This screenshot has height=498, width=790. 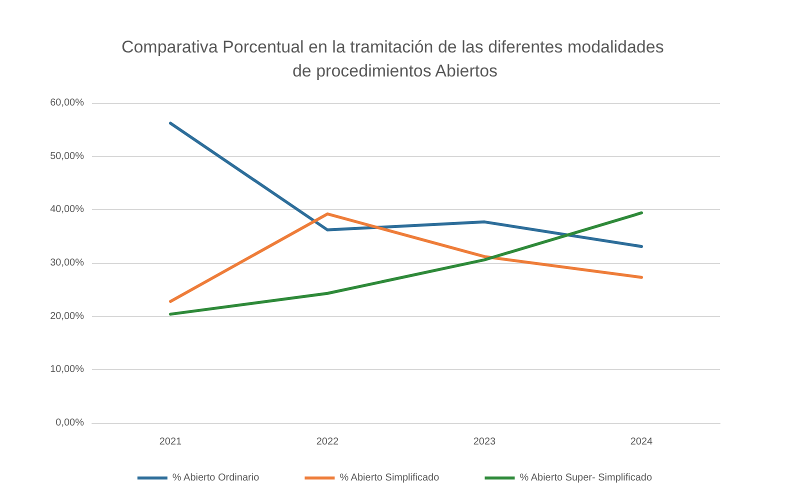 What do you see at coordinates (390, 478) in the screenshot?
I see `legend-label: % Abierto Simplificado` at bounding box center [390, 478].